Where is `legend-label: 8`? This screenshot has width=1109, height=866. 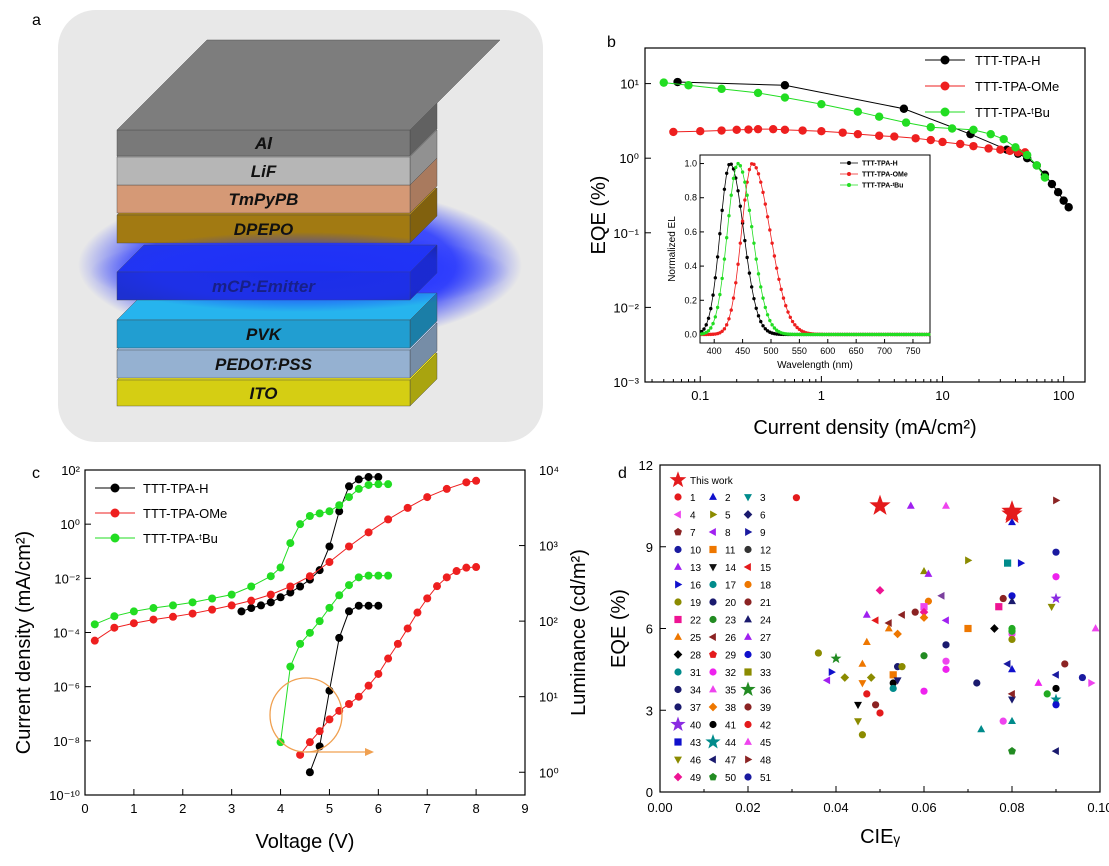 legend-label: 8 is located at coordinates (728, 533).